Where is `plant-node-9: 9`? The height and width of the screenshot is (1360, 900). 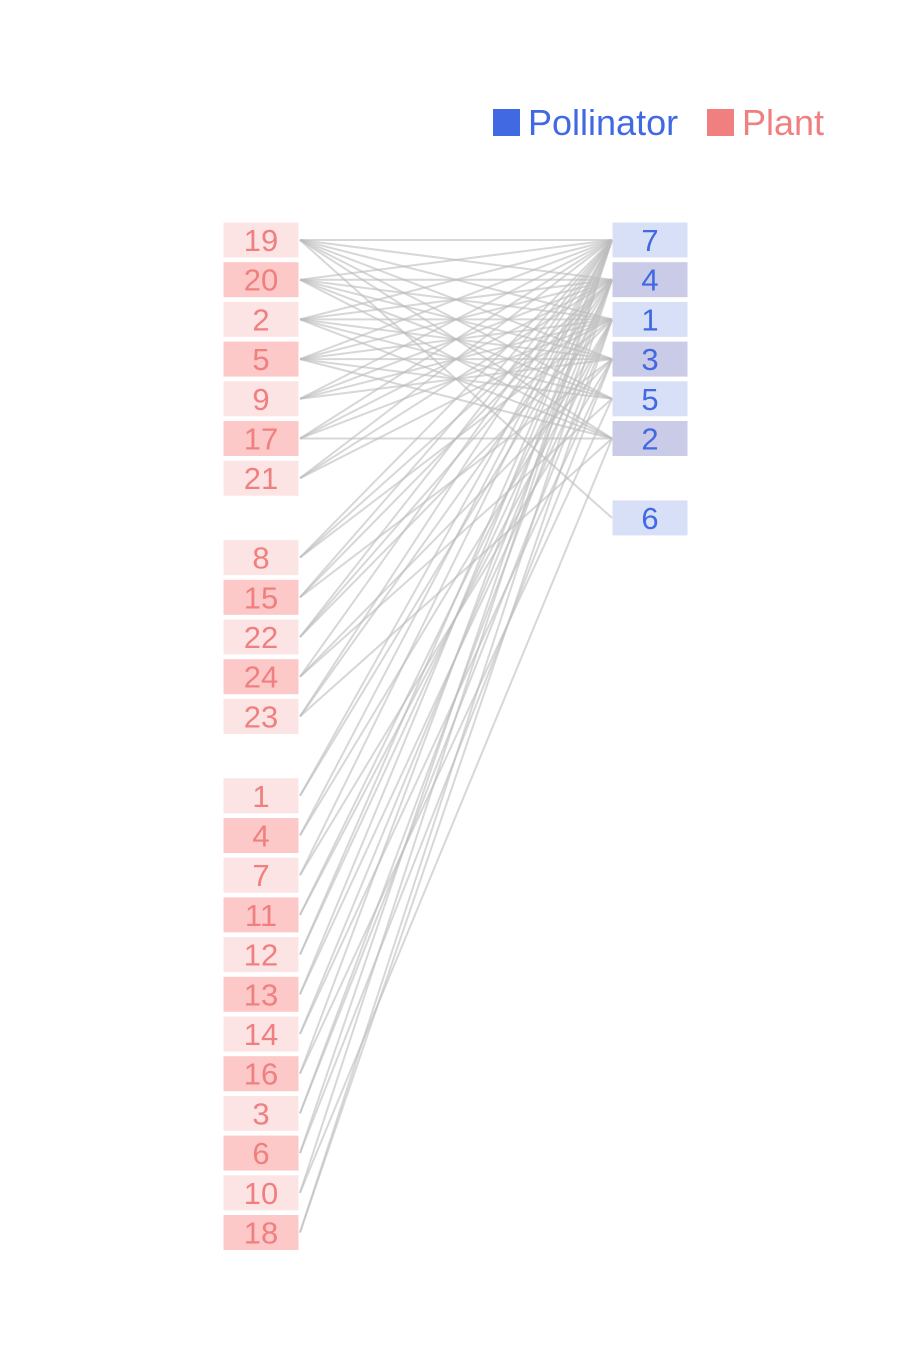 plant-node-9: 9 is located at coordinates (261, 399).